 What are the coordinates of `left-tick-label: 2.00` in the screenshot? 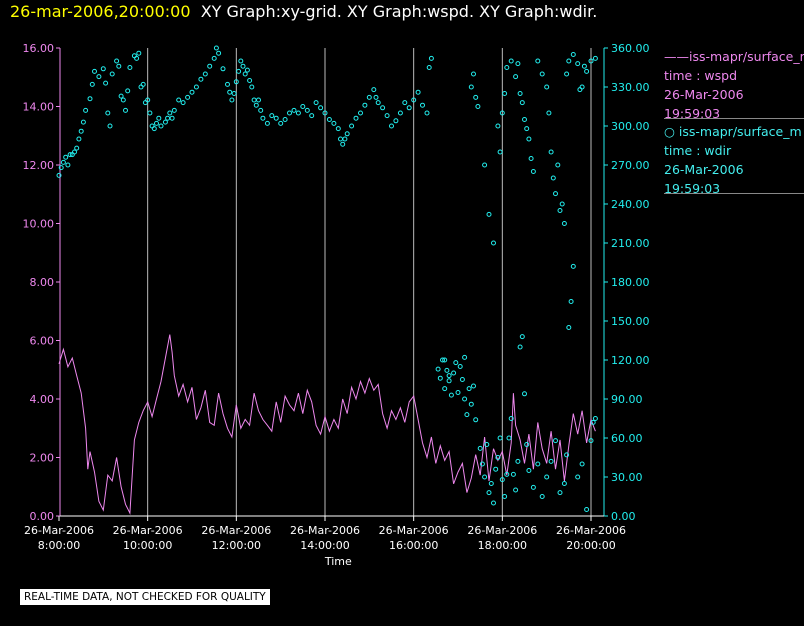 It's located at (42, 458).